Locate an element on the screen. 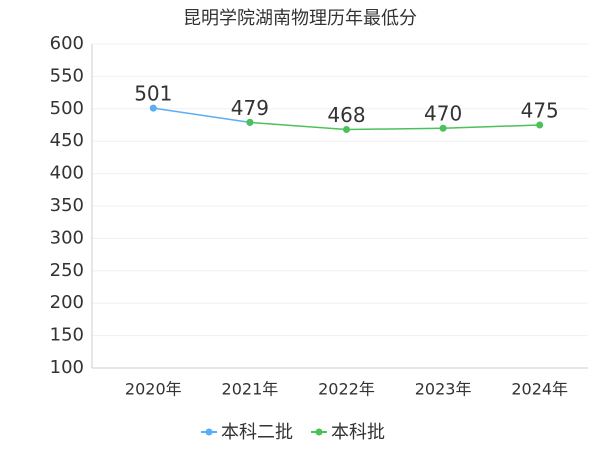  y-tick-label: 150 is located at coordinates (67, 335).